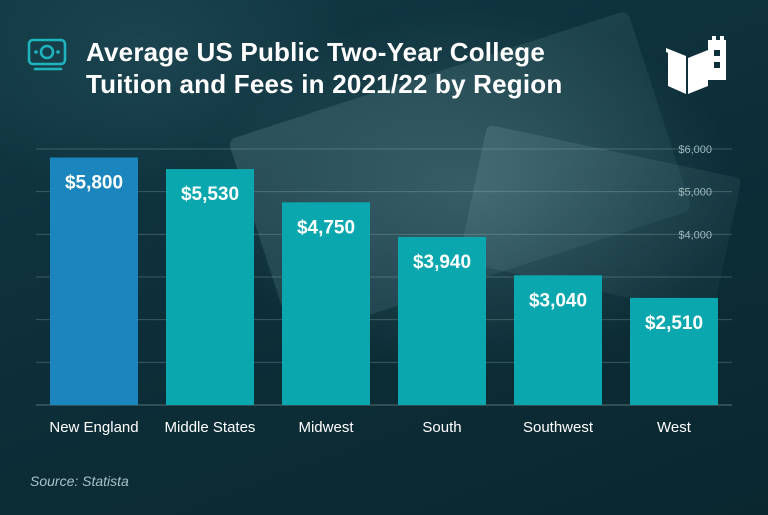 This screenshot has height=515, width=768. Describe the element at coordinates (210, 194) in the screenshot. I see `value-label: $5,530` at that location.